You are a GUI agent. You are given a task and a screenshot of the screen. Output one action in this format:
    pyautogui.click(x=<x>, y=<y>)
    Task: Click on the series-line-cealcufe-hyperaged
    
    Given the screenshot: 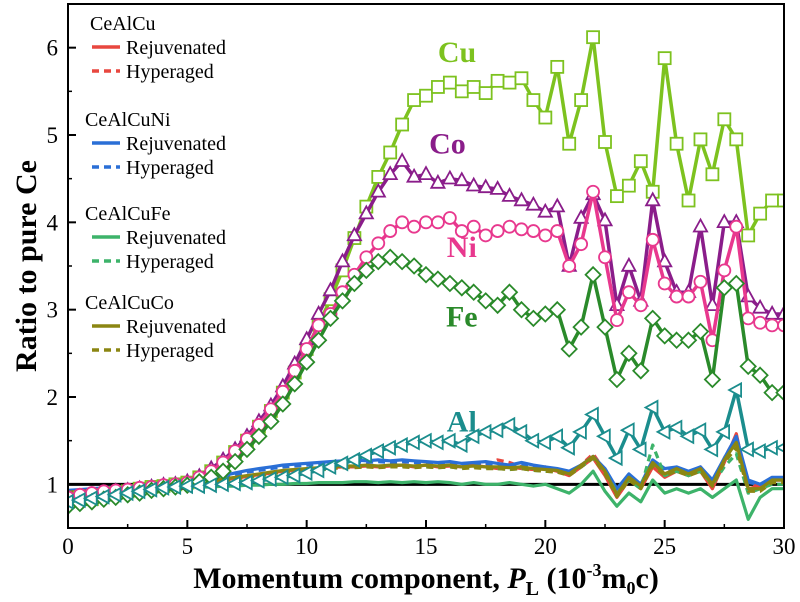 What is the action you would take?
    pyautogui.click(x=426, y=470)
    